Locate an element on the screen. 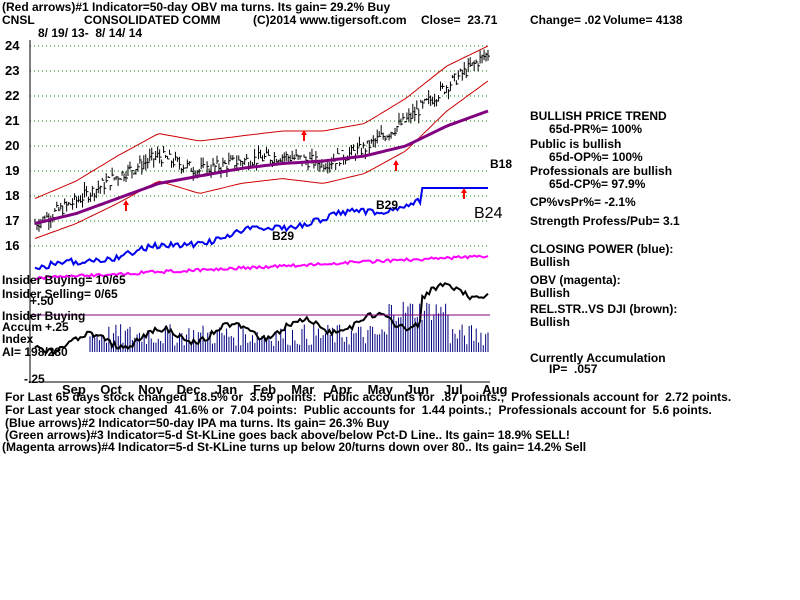  y-tick-23: 23 is located at coordinates (12, 70).